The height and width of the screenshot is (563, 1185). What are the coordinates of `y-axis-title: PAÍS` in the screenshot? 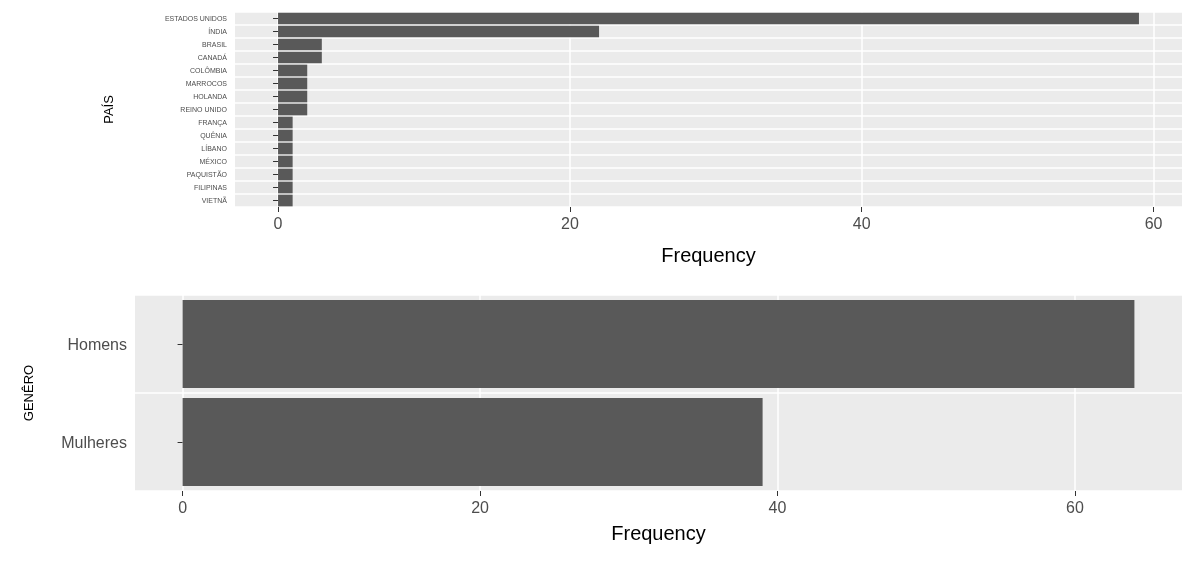 It's located at (108, 109).